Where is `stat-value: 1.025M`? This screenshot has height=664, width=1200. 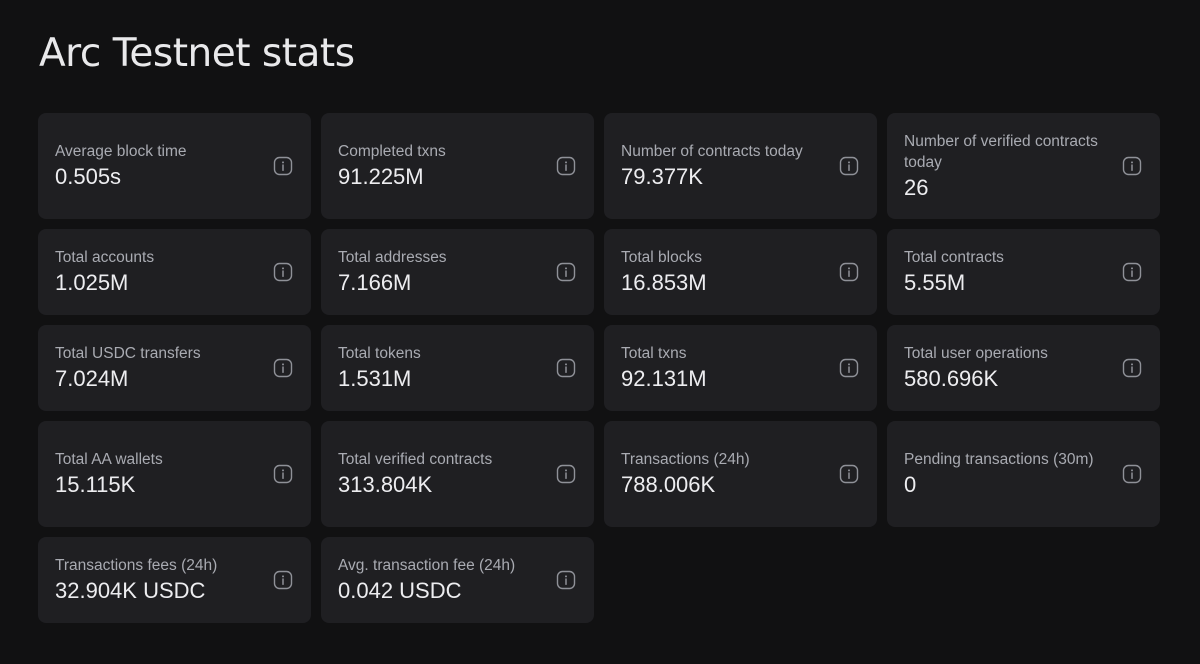 stat-value: 1.025M is located at coordinates (92, 282).